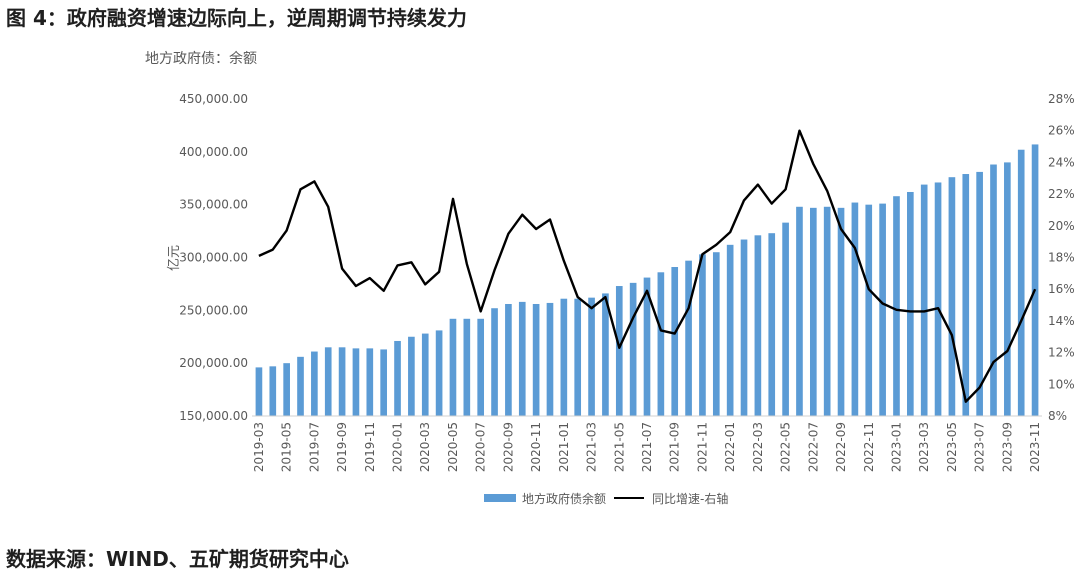 The width and height of the screenshot is (1080, 576). I want to click on x-tick-label: 2019-07, so click(314, 447).